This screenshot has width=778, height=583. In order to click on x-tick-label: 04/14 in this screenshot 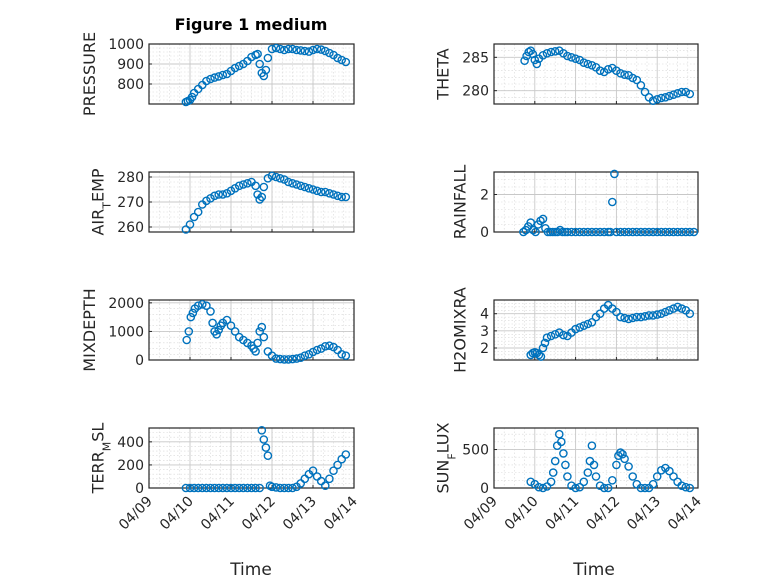, I will do `click(341, 513)`.